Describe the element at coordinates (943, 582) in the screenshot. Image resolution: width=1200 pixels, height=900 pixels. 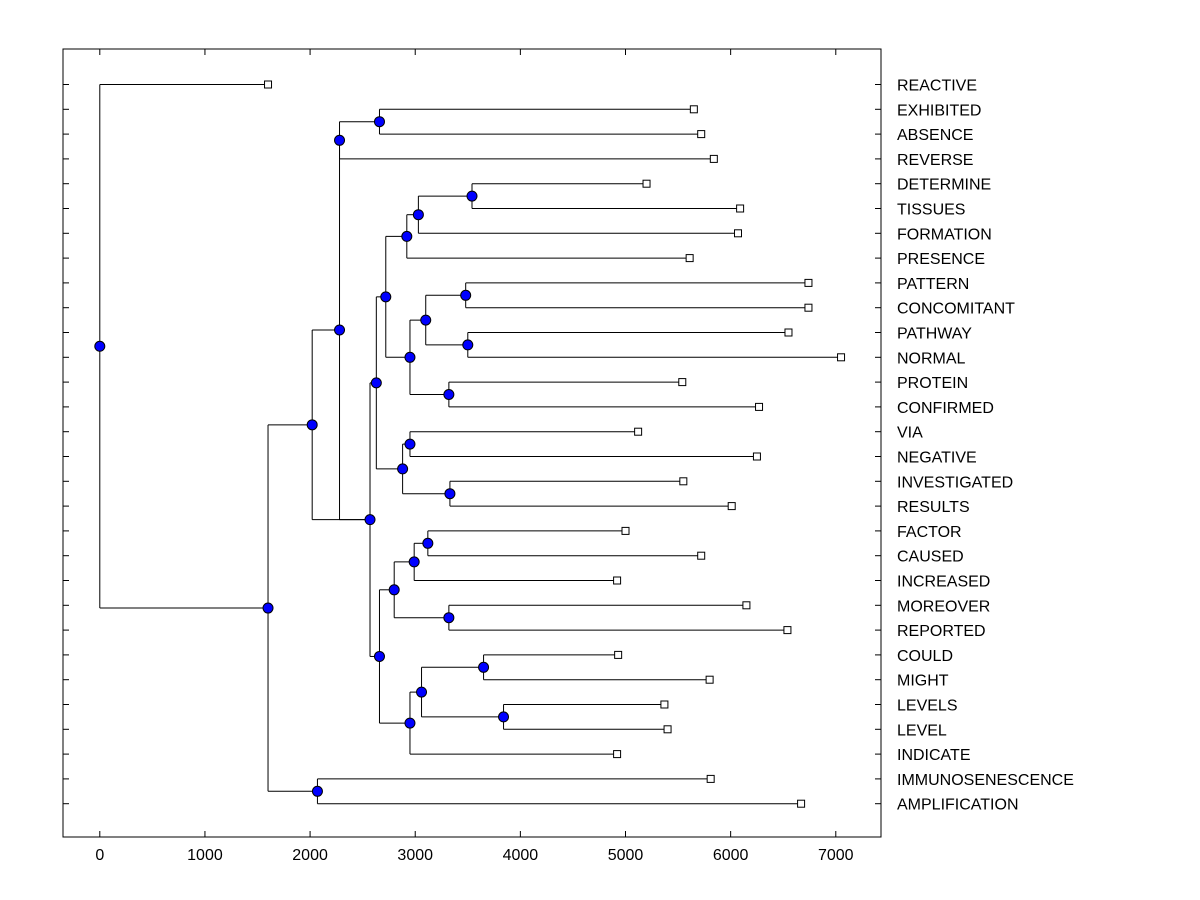
I see `leaf-label: INCREASED` at that location.